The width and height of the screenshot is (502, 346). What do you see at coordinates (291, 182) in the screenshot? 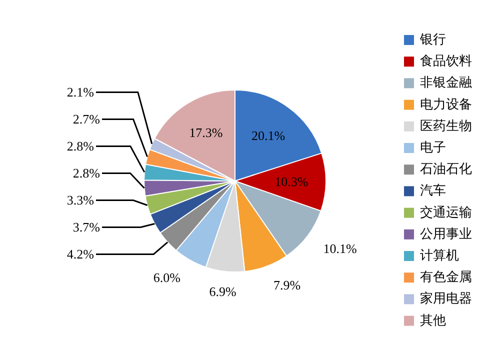
I see `data-label: 10.3%` at bounding box center [291, 182].